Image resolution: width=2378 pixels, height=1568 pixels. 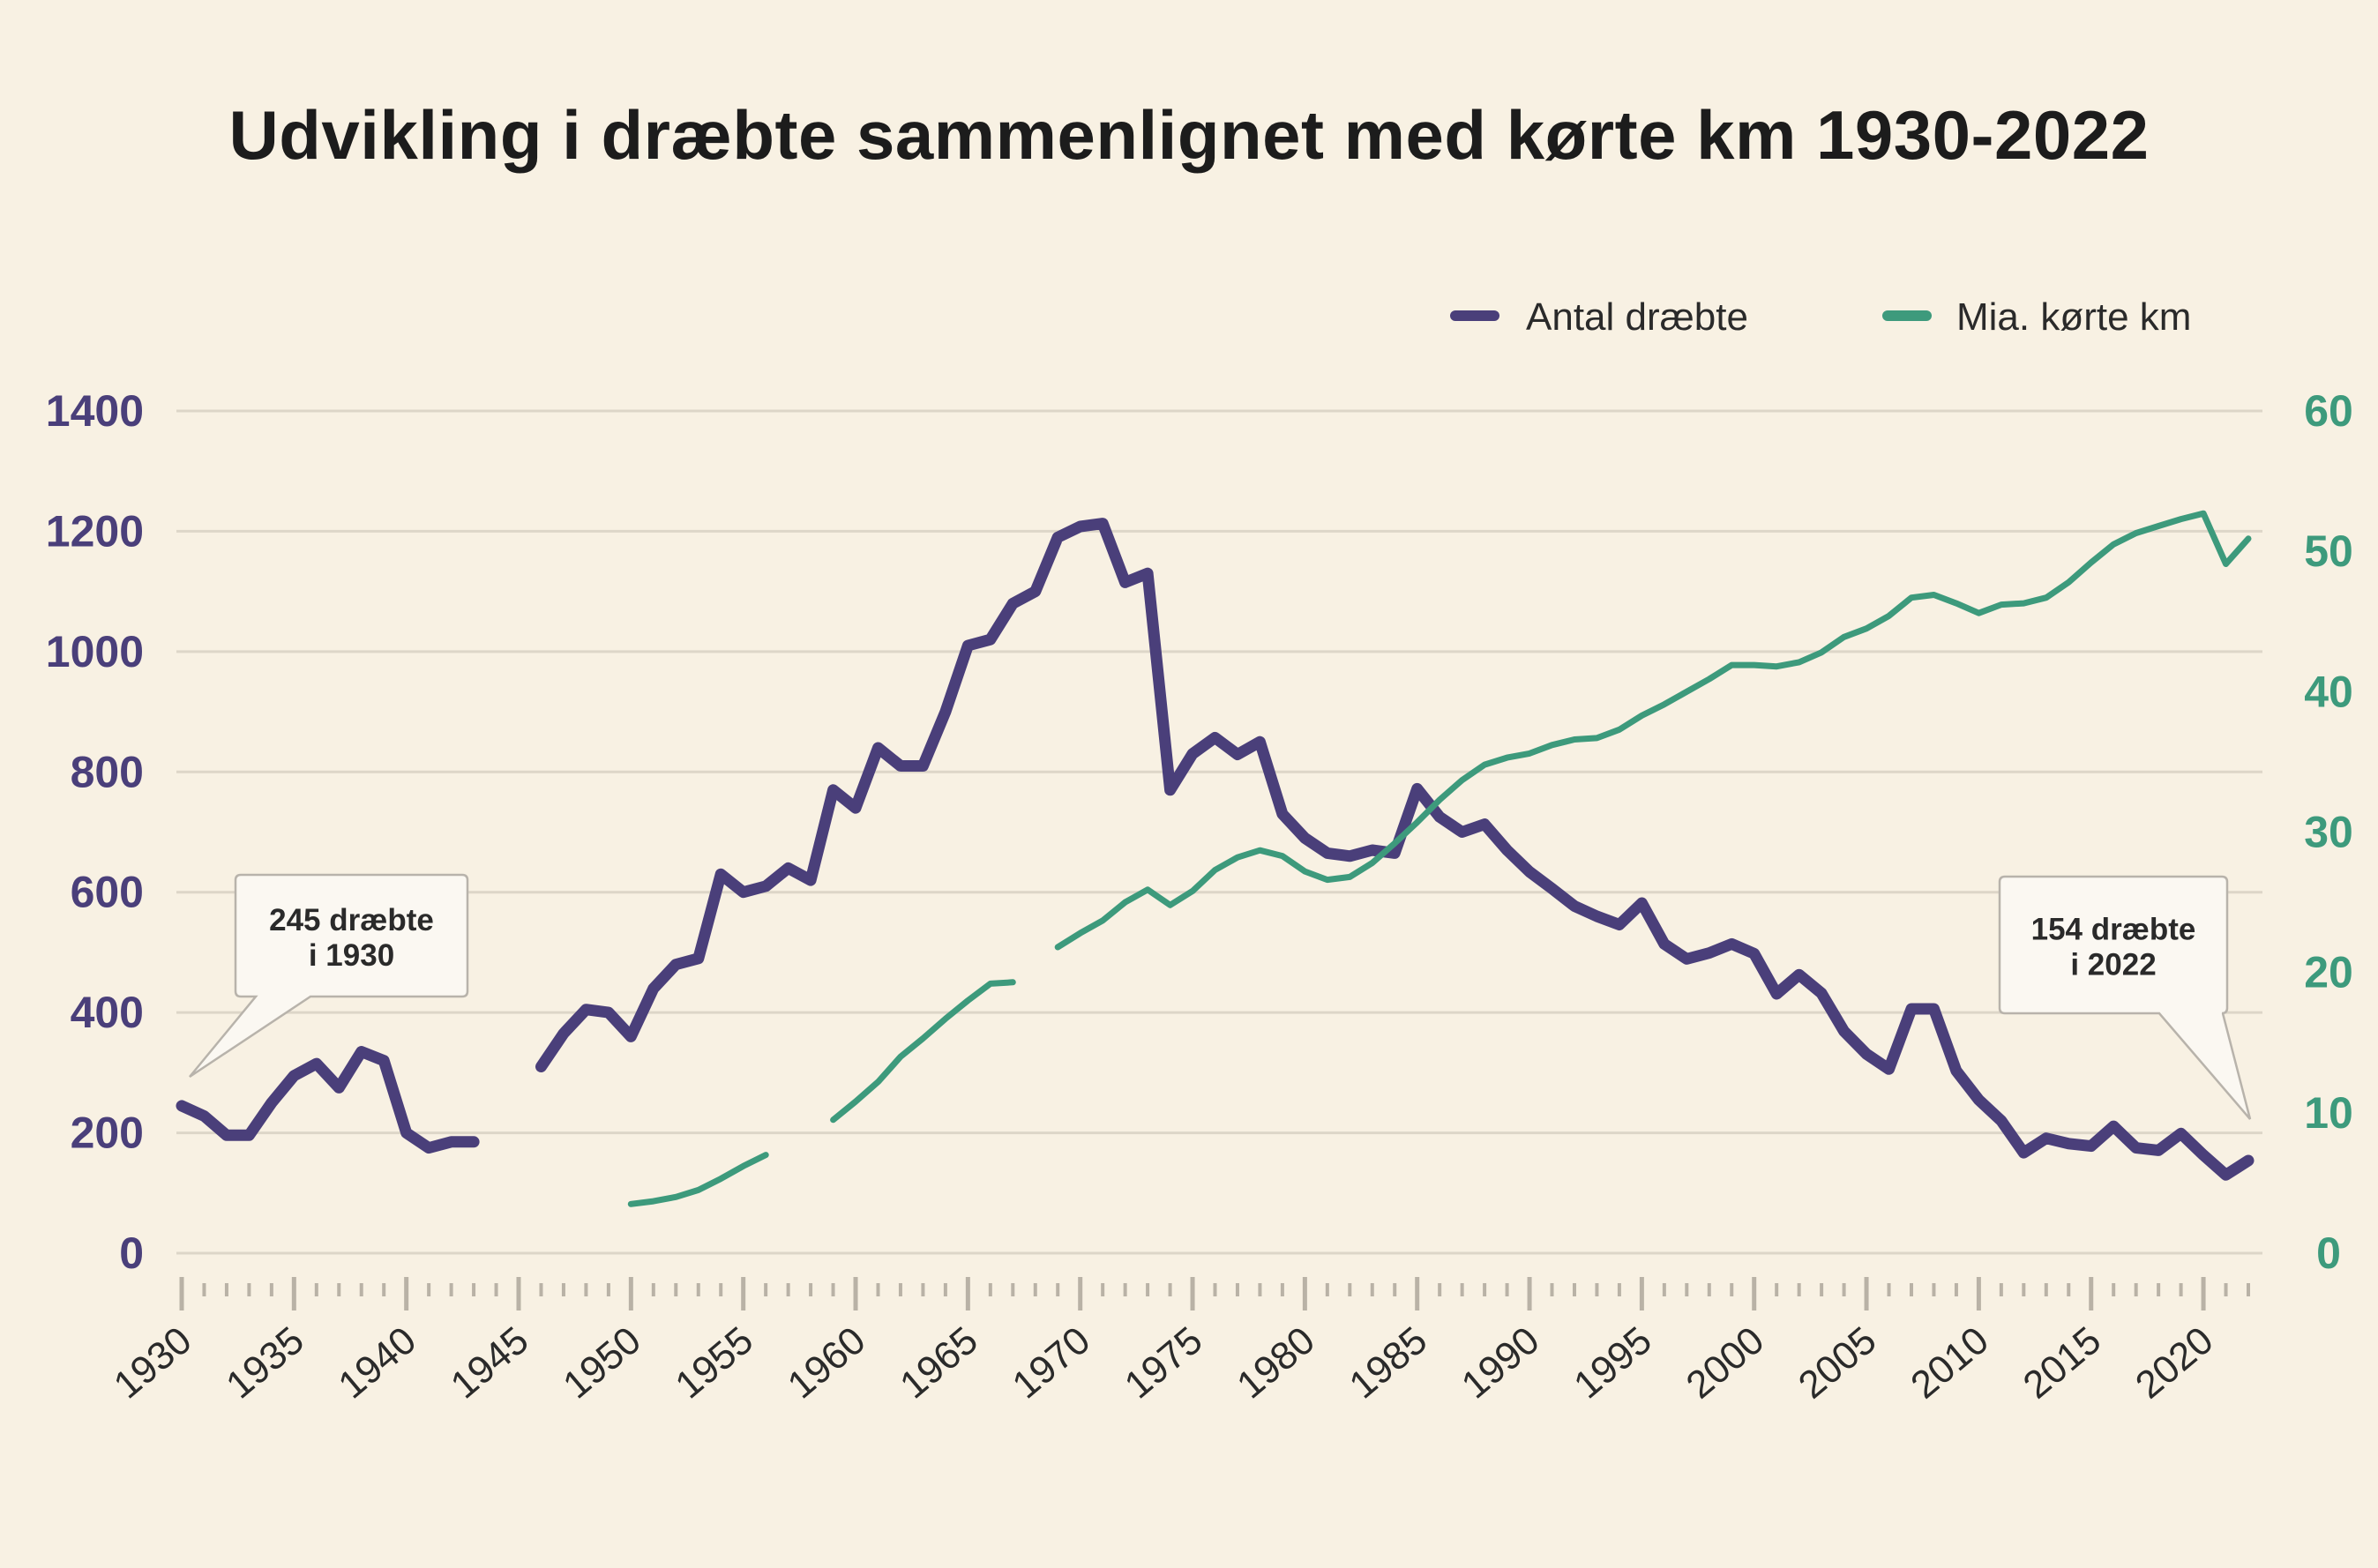 I want to click on x-tick-label: 1935, so click(x=264, y=1362).